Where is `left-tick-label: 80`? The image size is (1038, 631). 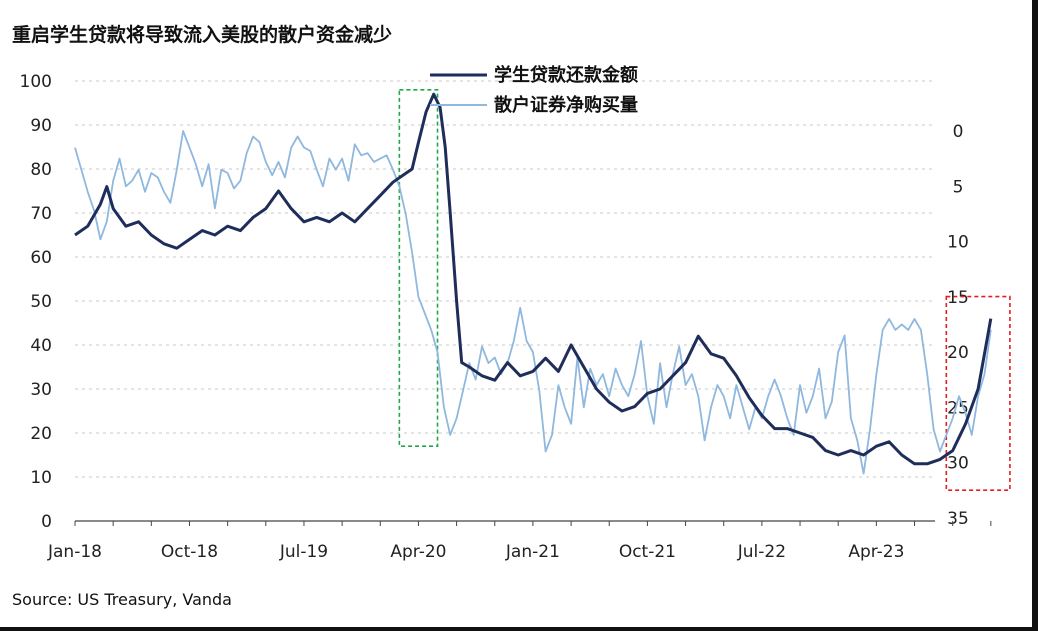
left-tick-label: 80 is located at coordinates (41, 170).